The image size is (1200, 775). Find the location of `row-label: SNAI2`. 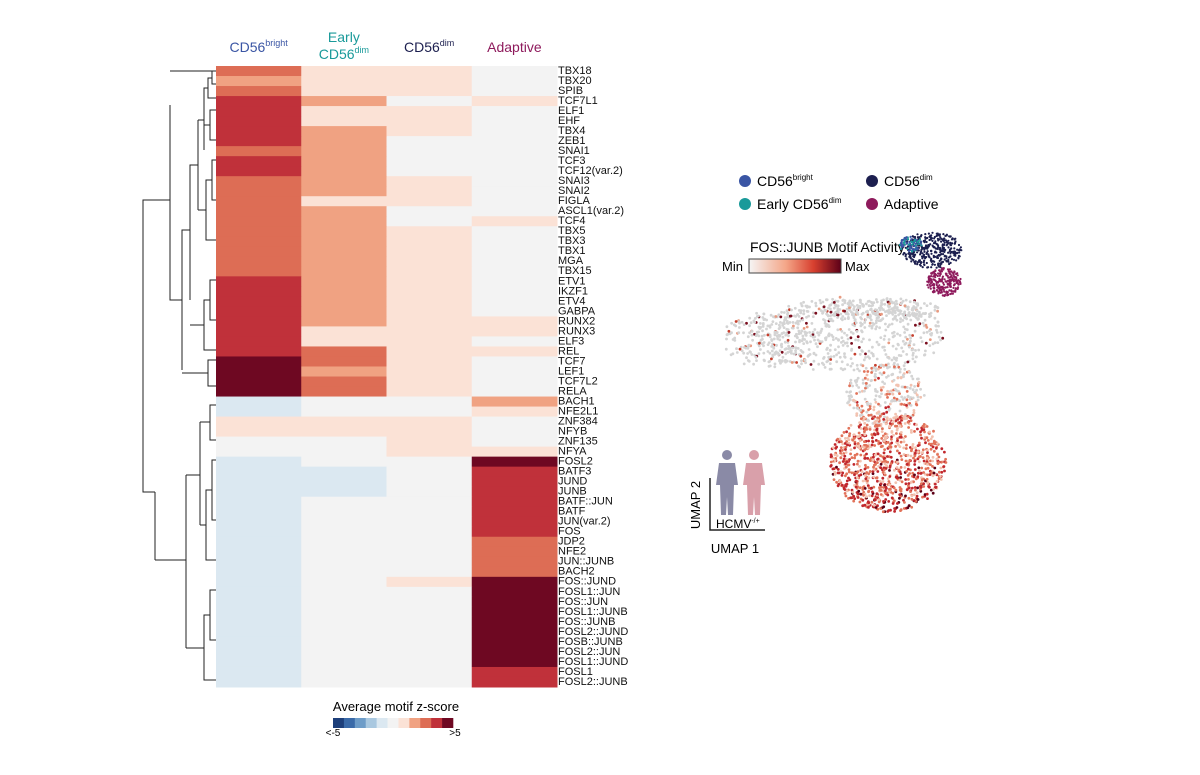

row-label: SNAI2 is located at coordinates (574, 191).